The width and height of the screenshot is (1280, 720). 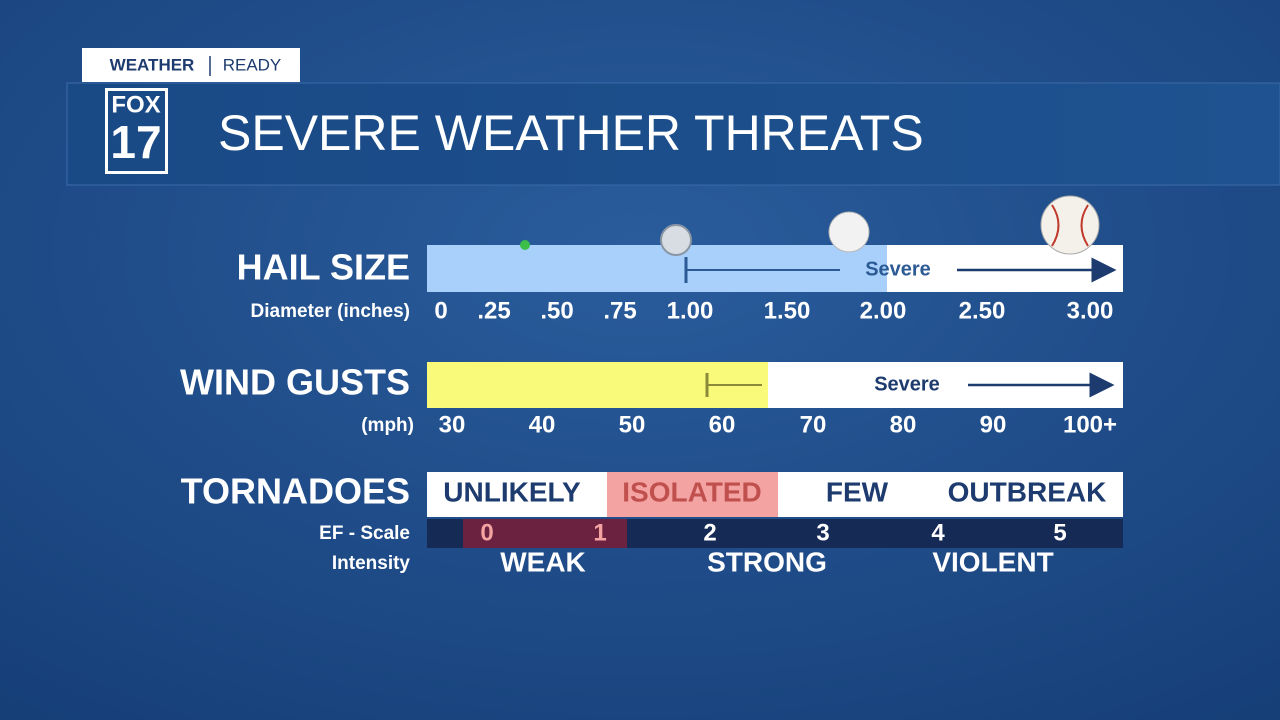 What do you see at coordinates (135, 142) in the screenshot?
I see `logo-number: 17` at bounding box center [135, 142].